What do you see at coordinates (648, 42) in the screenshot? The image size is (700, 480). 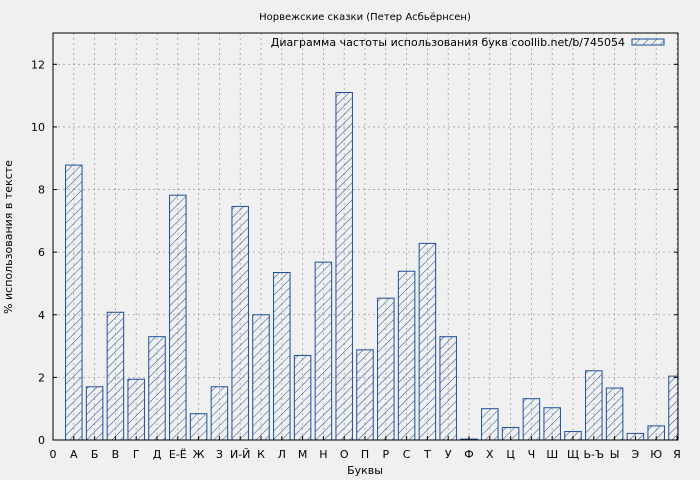 I see `legend-swatch` at bounding box center [648, 42].